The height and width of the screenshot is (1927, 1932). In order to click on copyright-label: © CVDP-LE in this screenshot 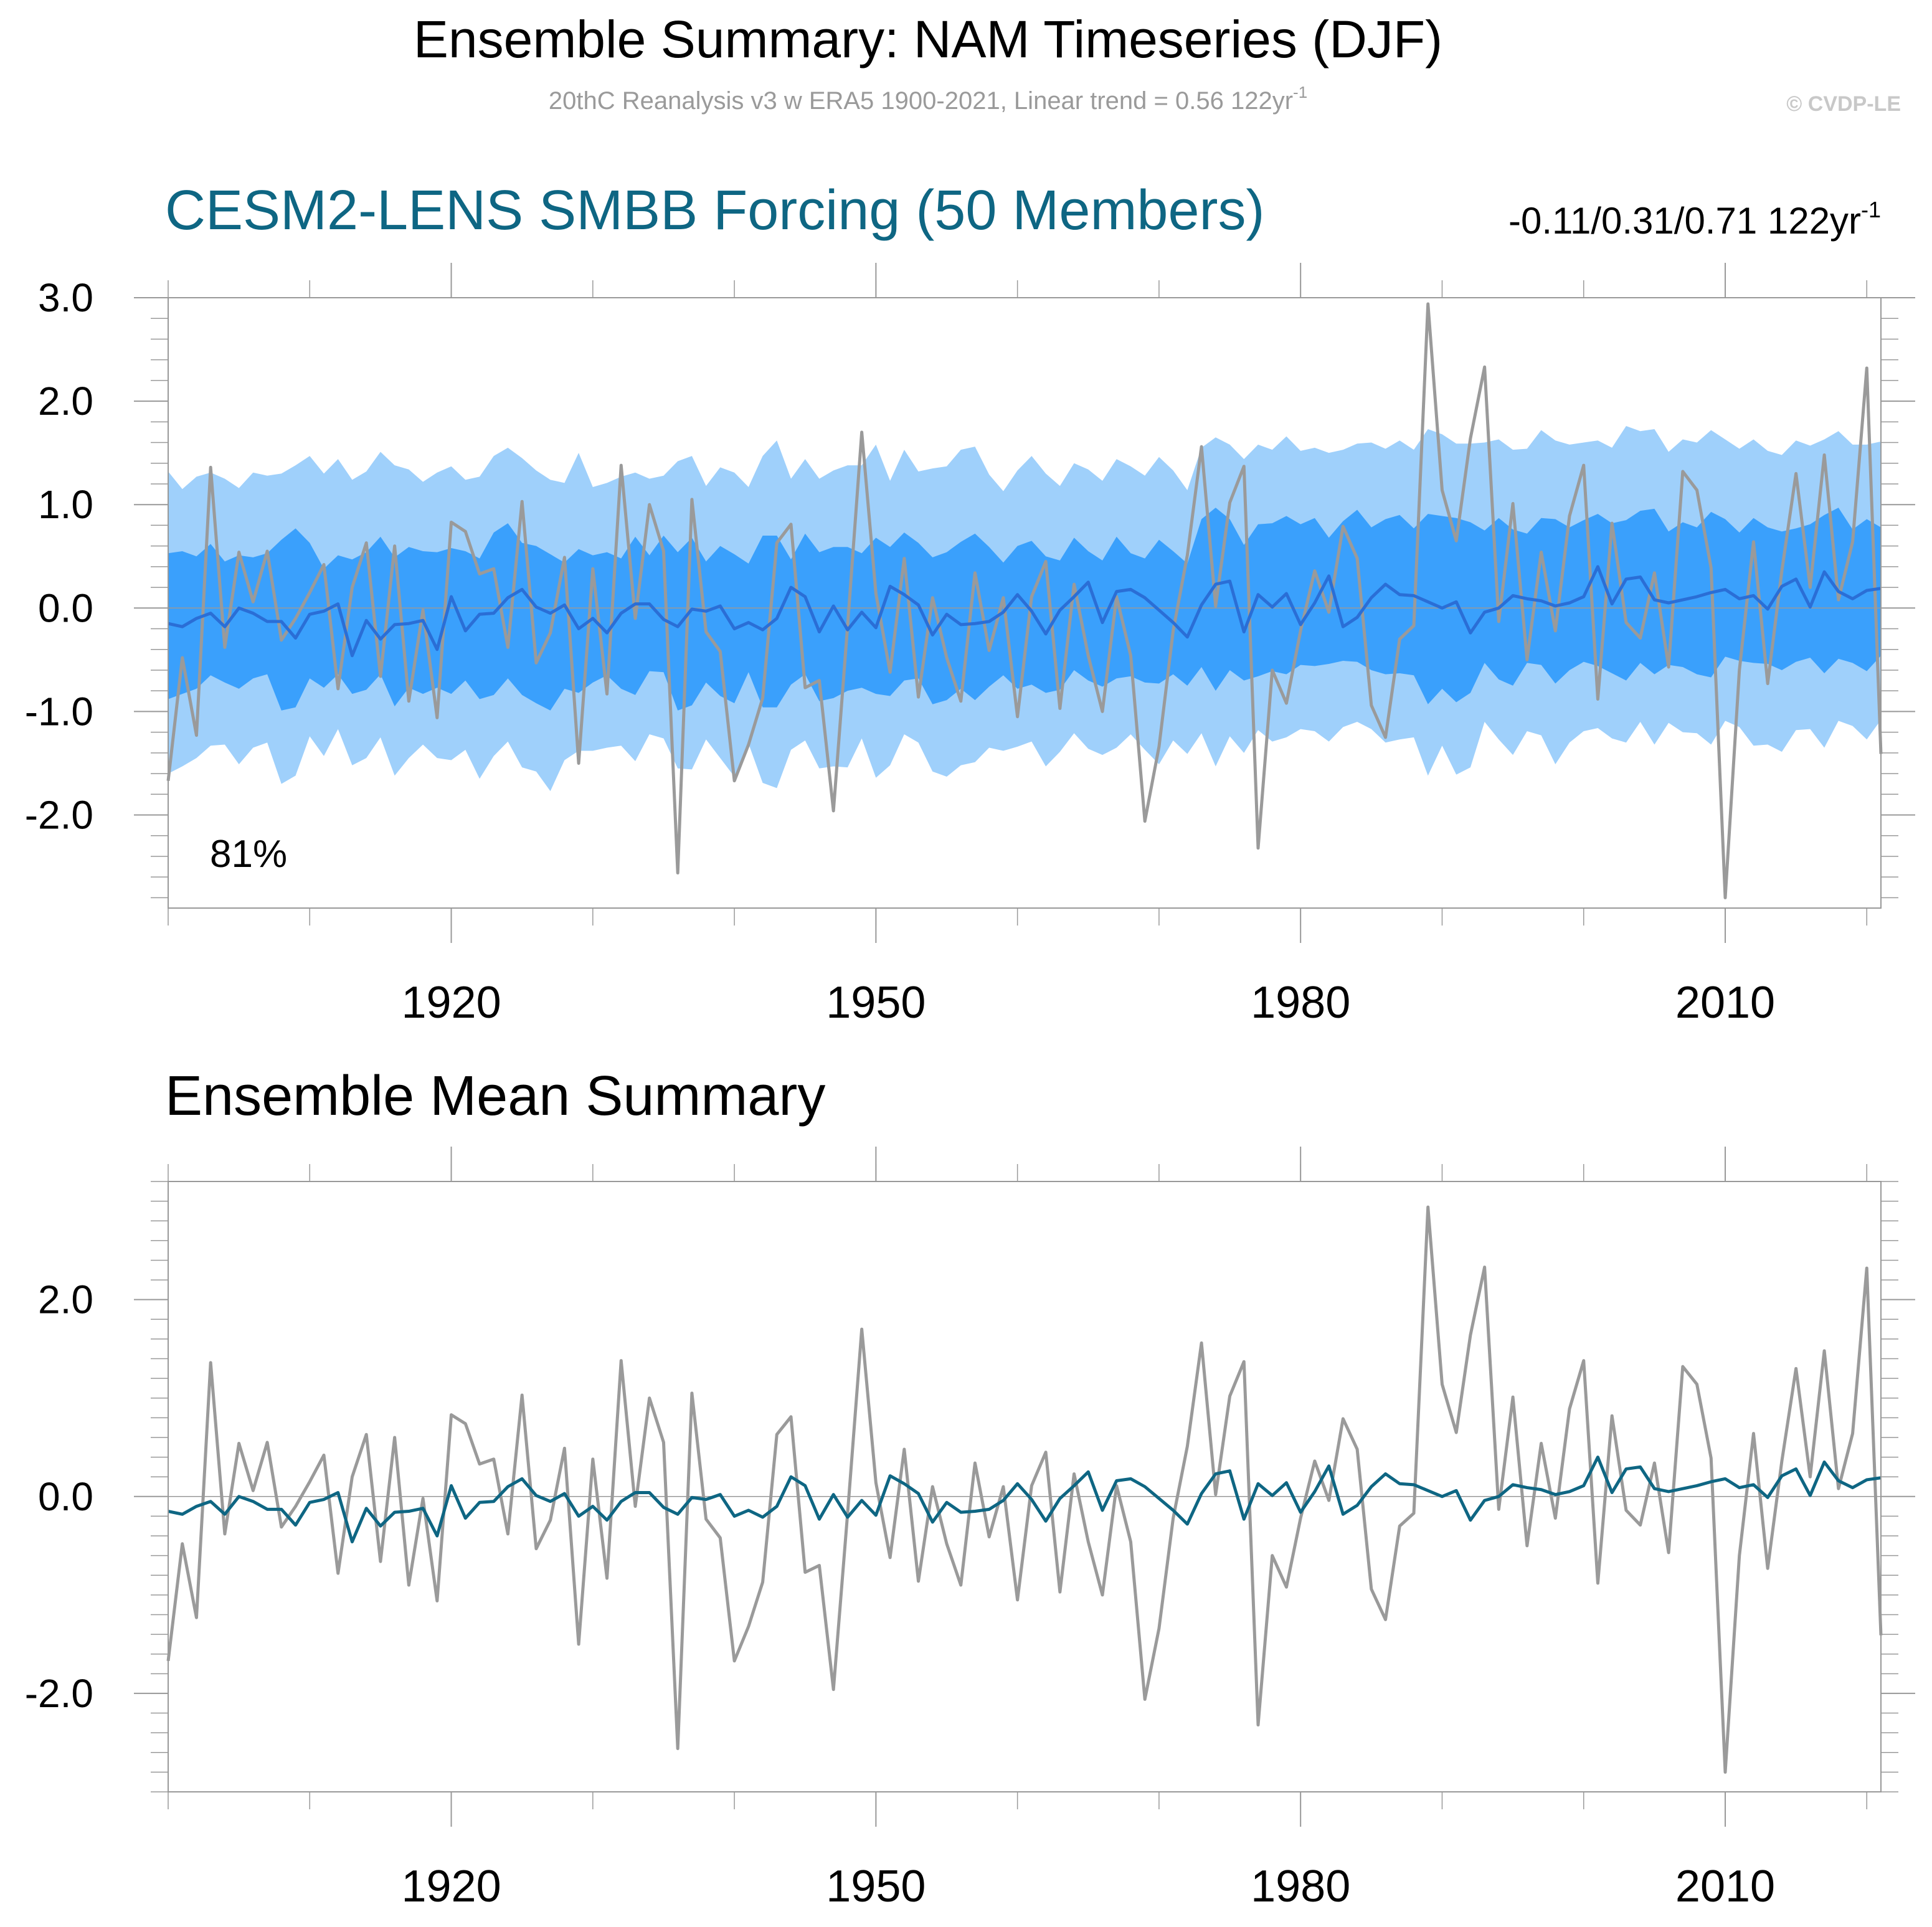, I will do `click(1844, 104)`.